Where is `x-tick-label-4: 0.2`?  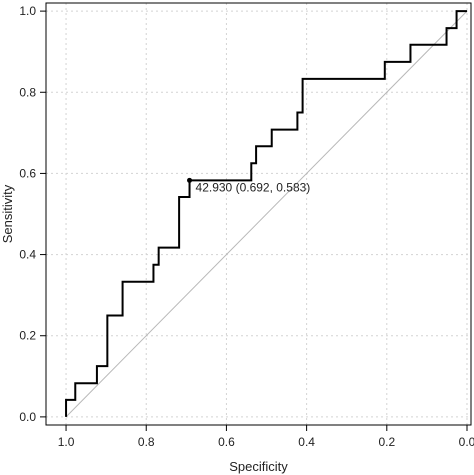 x-tick-label-4: 0.2 is located at coordinates (386, 442).